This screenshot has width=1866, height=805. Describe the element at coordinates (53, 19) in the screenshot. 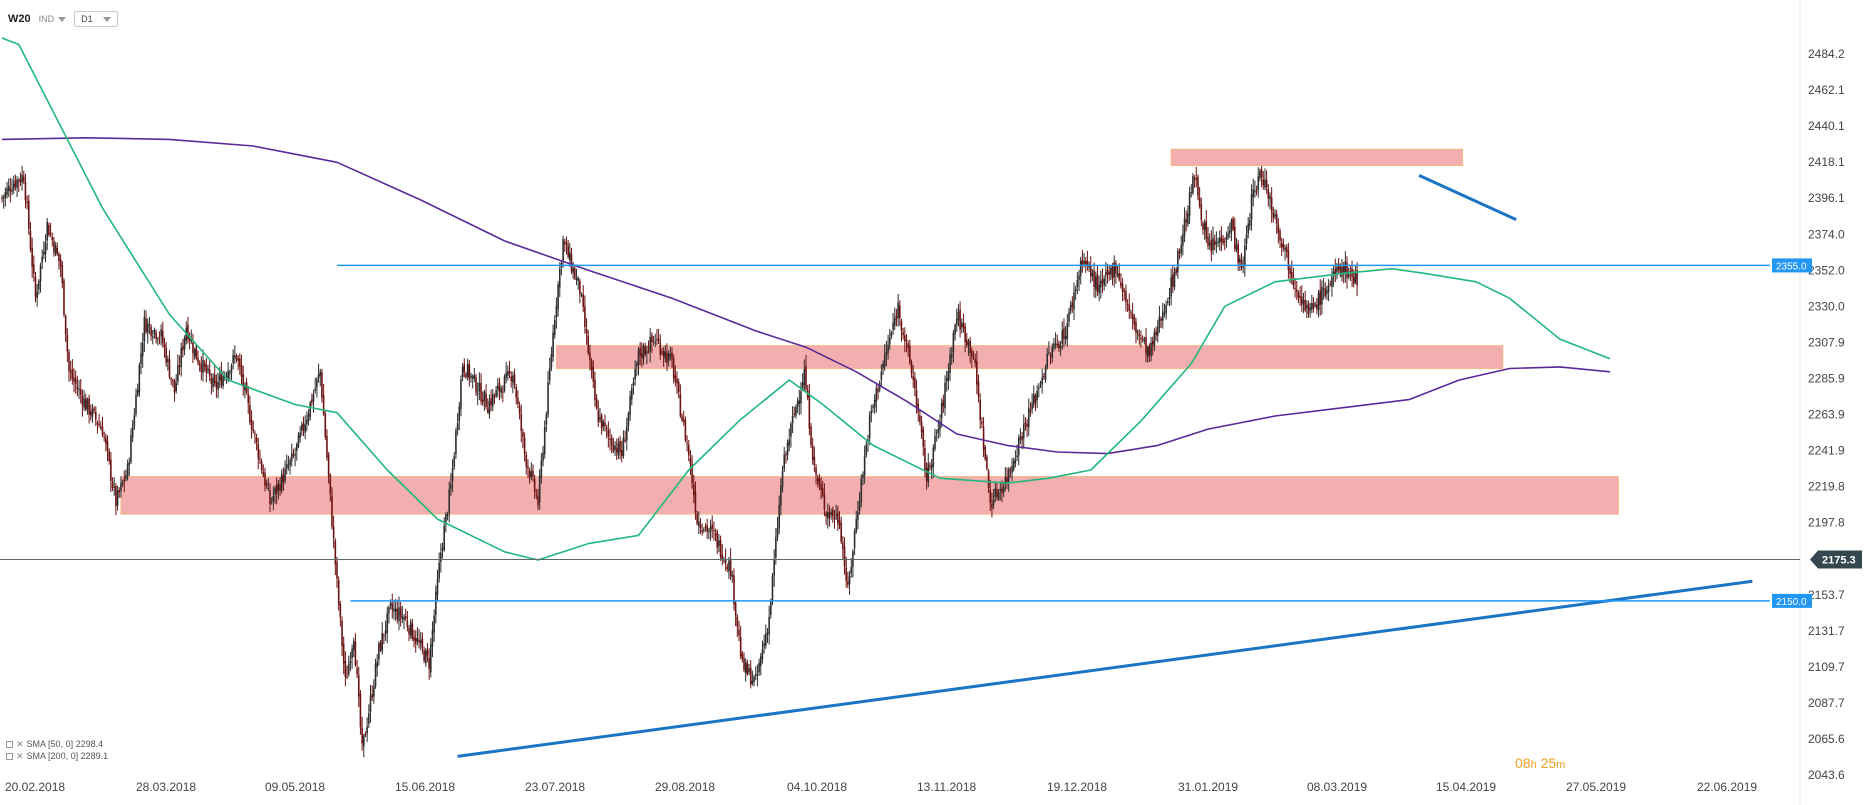

I see `market-selector: IND` at that location.